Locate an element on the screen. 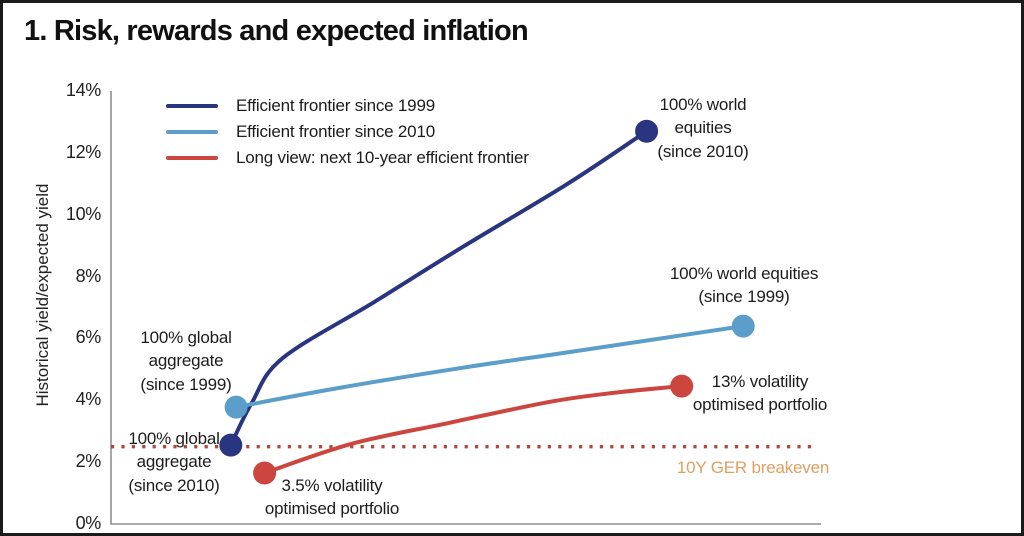 The height and width of the screenshot is (536, 1024). y-tick-label: 0% is located at coordinates (88, 523).